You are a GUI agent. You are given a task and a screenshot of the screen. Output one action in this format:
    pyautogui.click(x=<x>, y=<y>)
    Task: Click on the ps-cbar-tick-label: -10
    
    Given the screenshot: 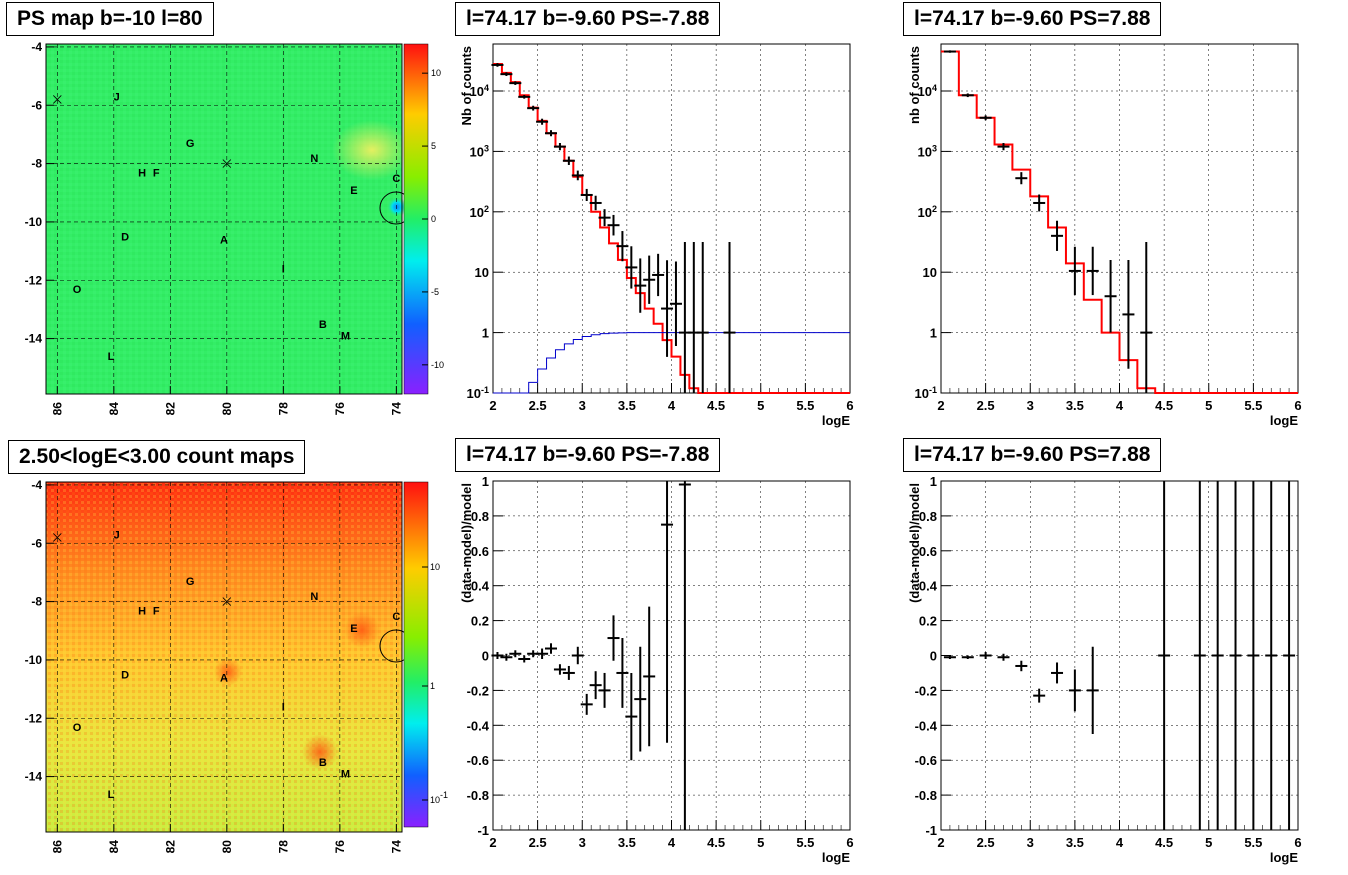 What is the action you would take?
    pyautogui.click(x=437, y=365)
    